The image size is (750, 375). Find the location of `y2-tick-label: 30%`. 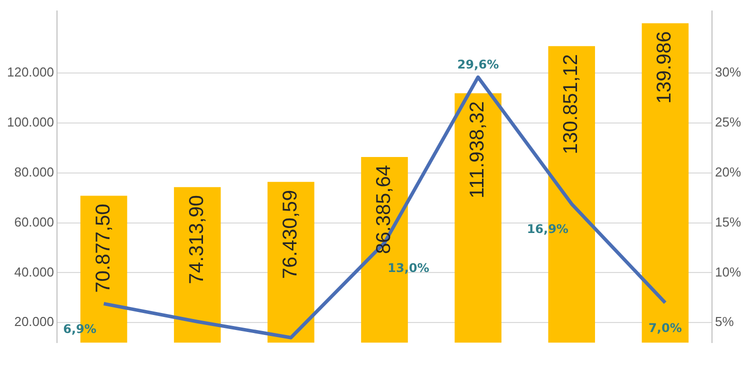

y2-tick-label: 30% is located at coordinates (728, 72).